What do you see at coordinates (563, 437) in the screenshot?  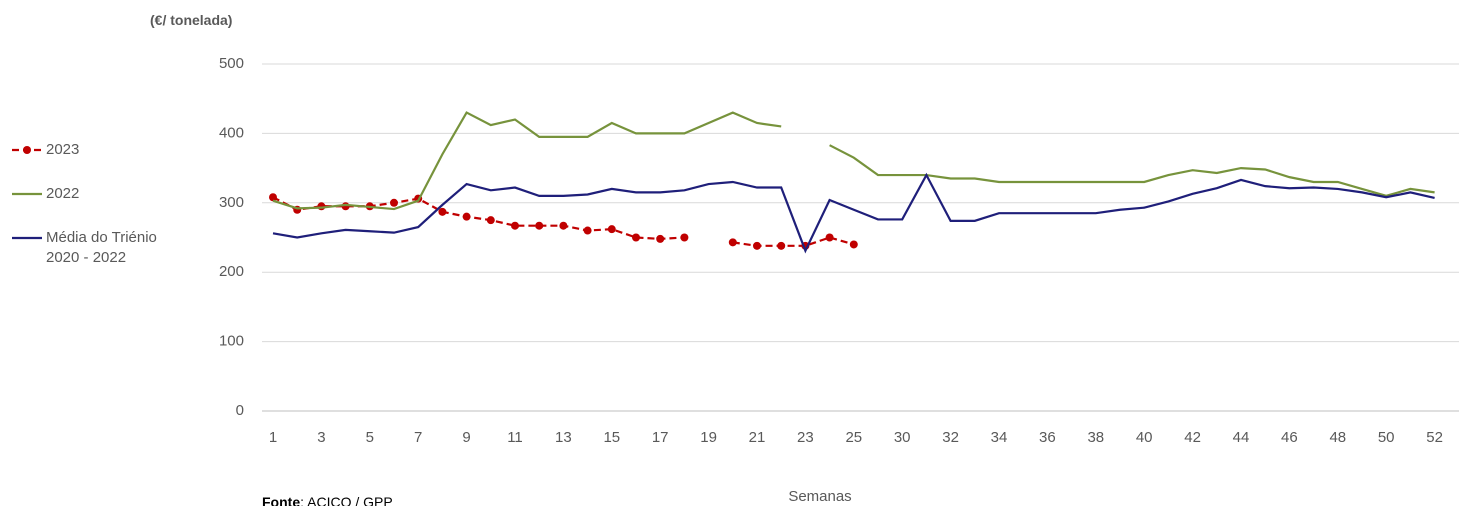 I see `x-tick-label: 13` at bounding box center [563, 437].